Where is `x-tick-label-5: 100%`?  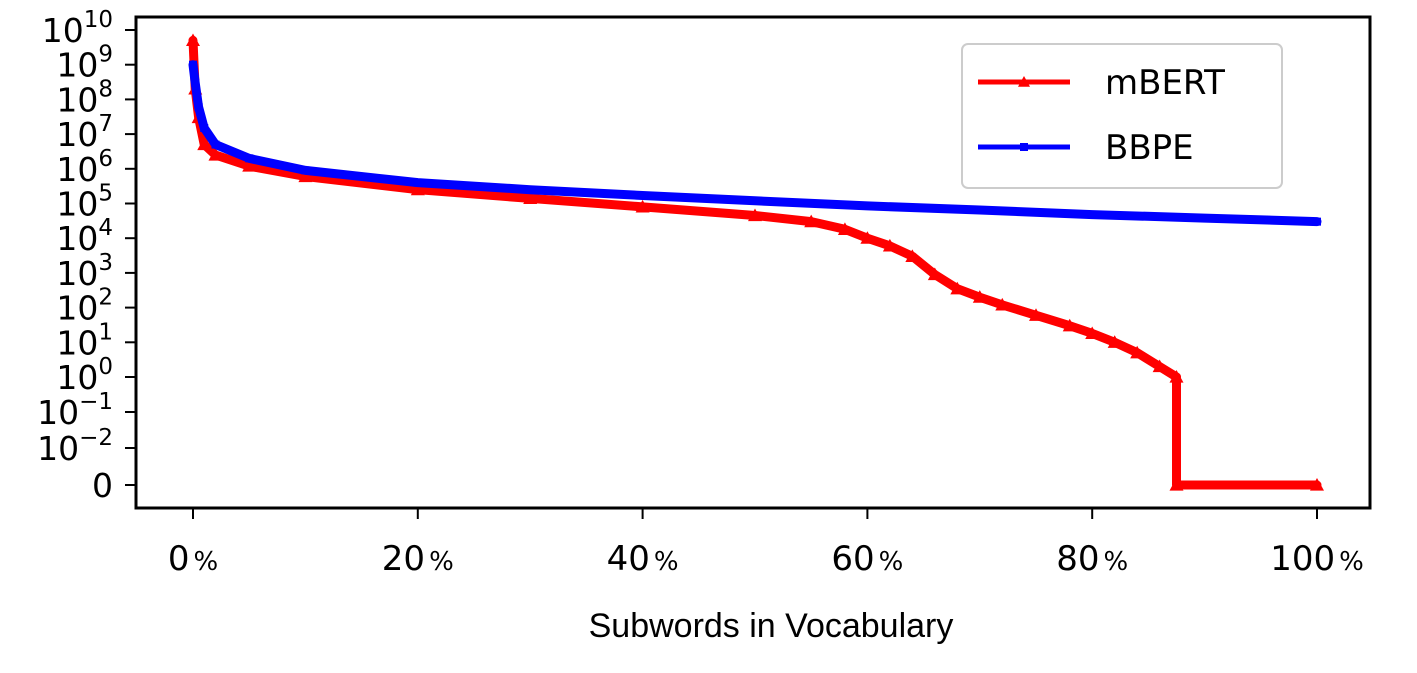
x-tick-label-5: 100% is located at coordinates (1317, 559).